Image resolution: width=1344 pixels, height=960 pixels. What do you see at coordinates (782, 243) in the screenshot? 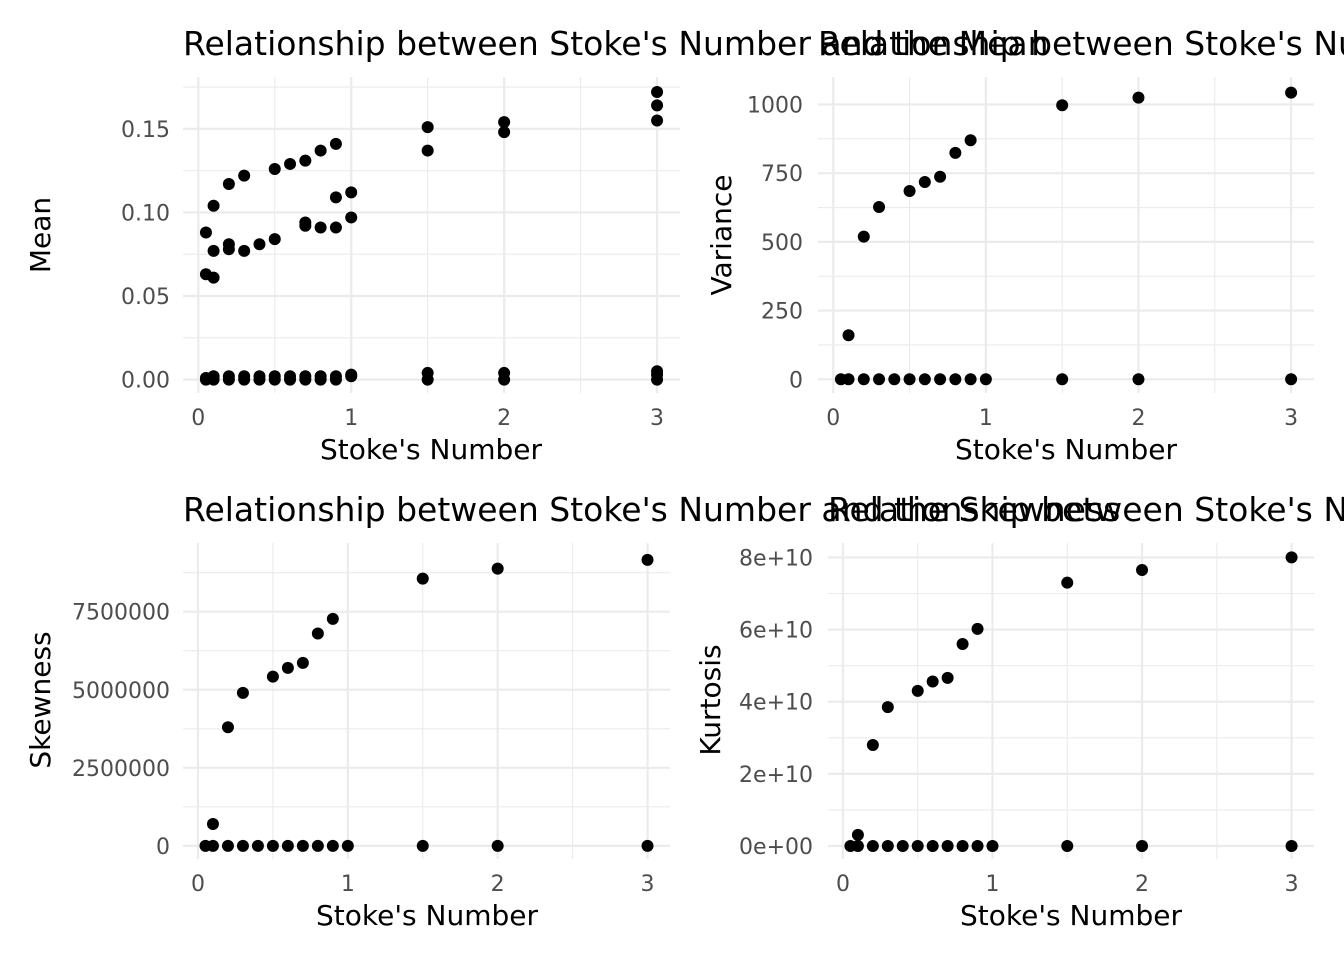
I see `y-tick-label: 500` at bounding box center [782, 243].